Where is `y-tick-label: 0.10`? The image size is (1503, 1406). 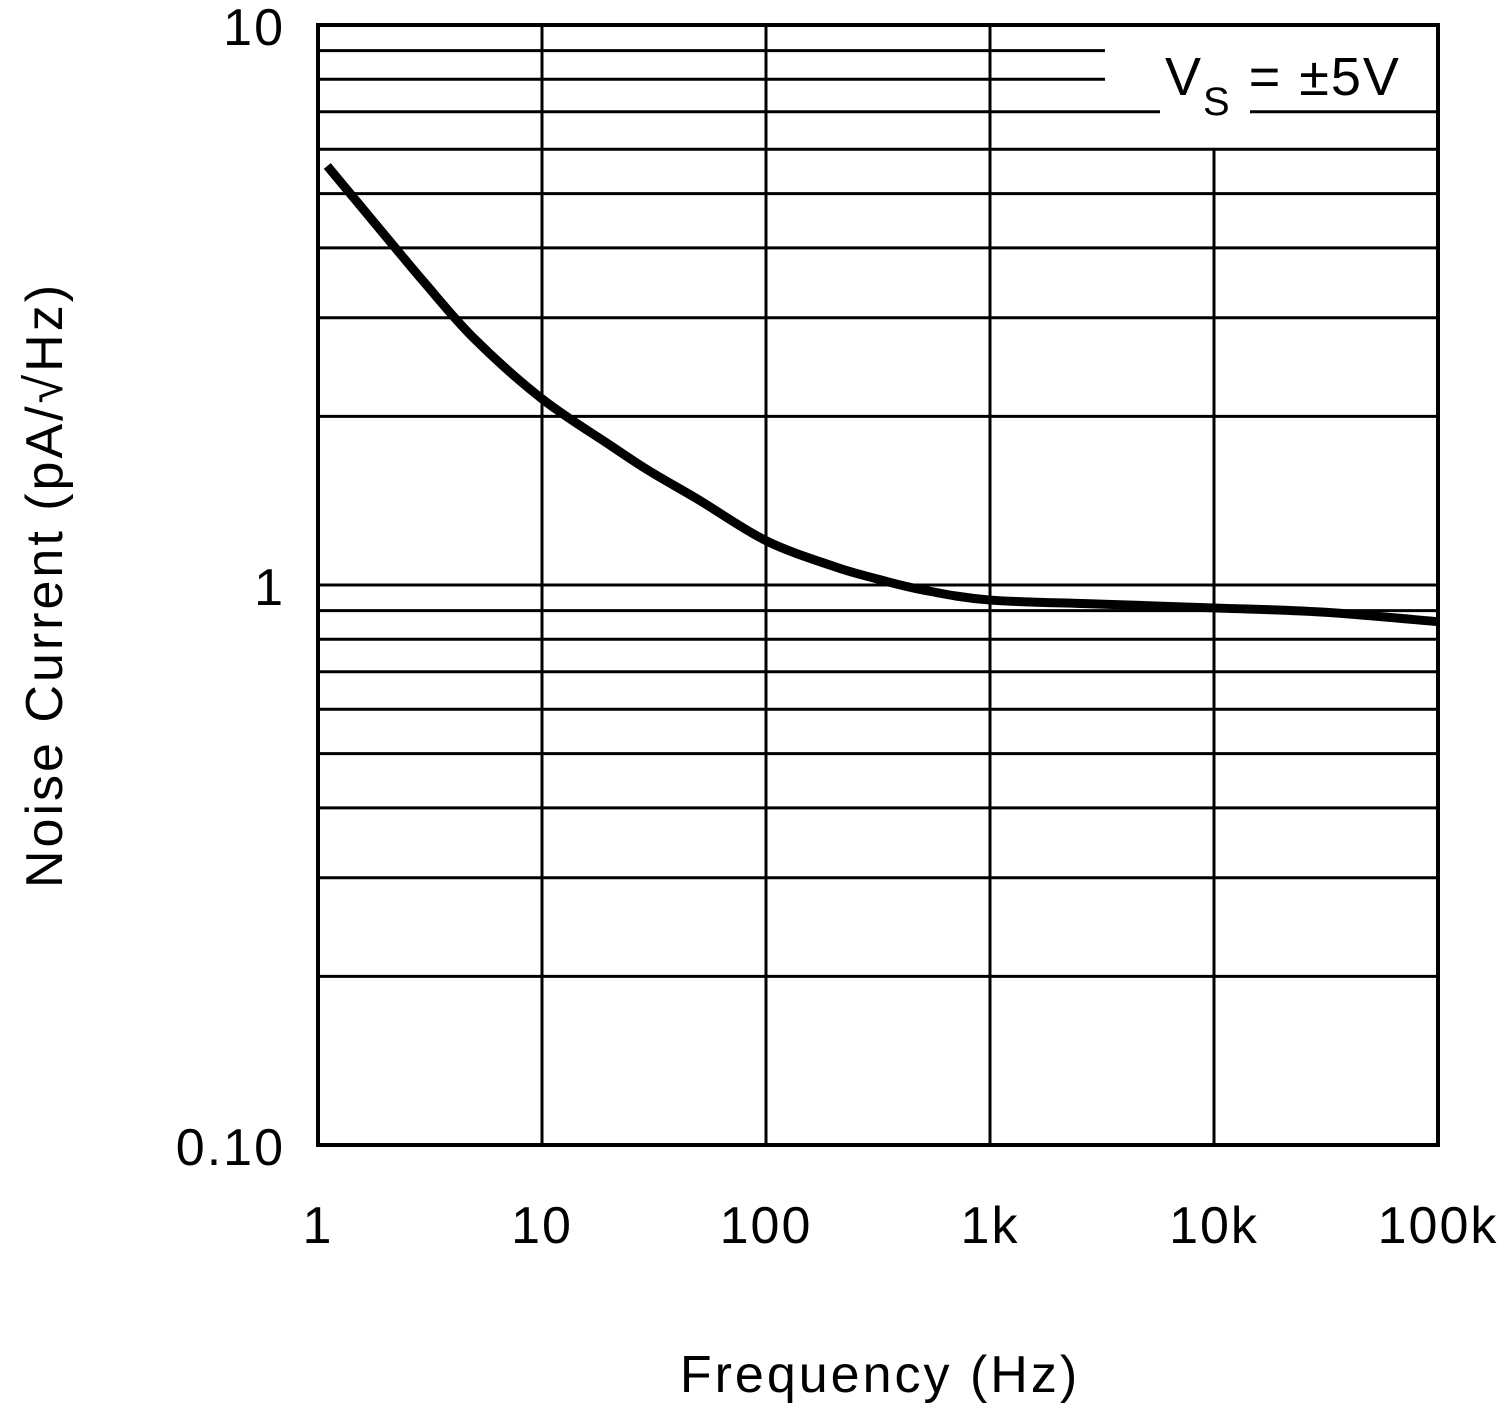
y-tick-label: 0.10 is located at coordinates (230, 1148).